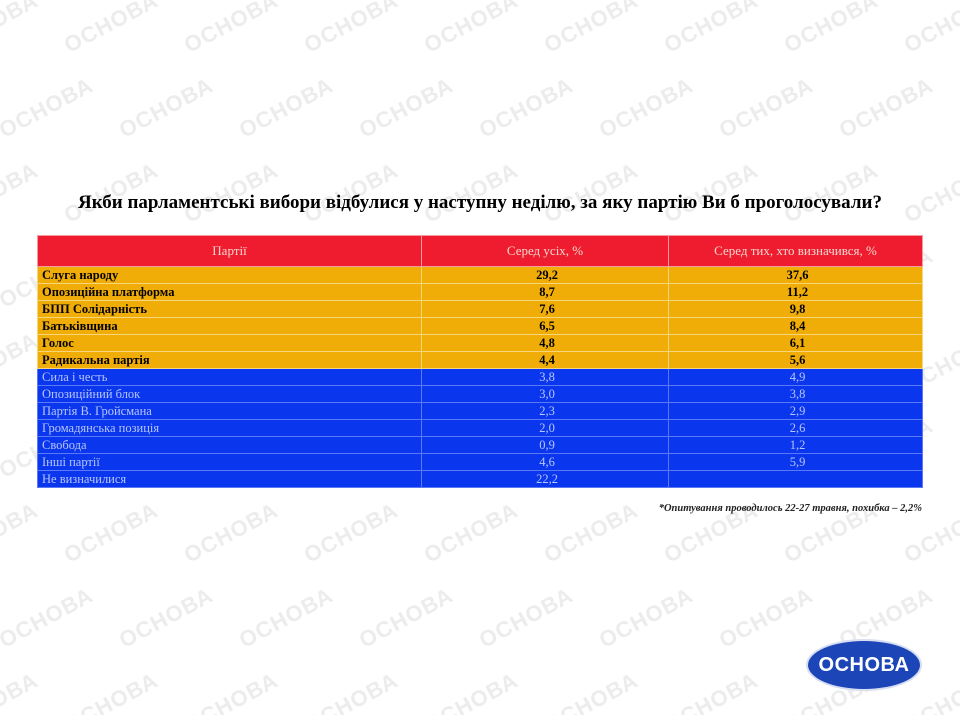 The height and width of the screenshot is (715, 960). What do you see at coordinates (229, 360) in the screenshot?
I see `cell-party: Радикальна партія` at bounding box center [229, 360].